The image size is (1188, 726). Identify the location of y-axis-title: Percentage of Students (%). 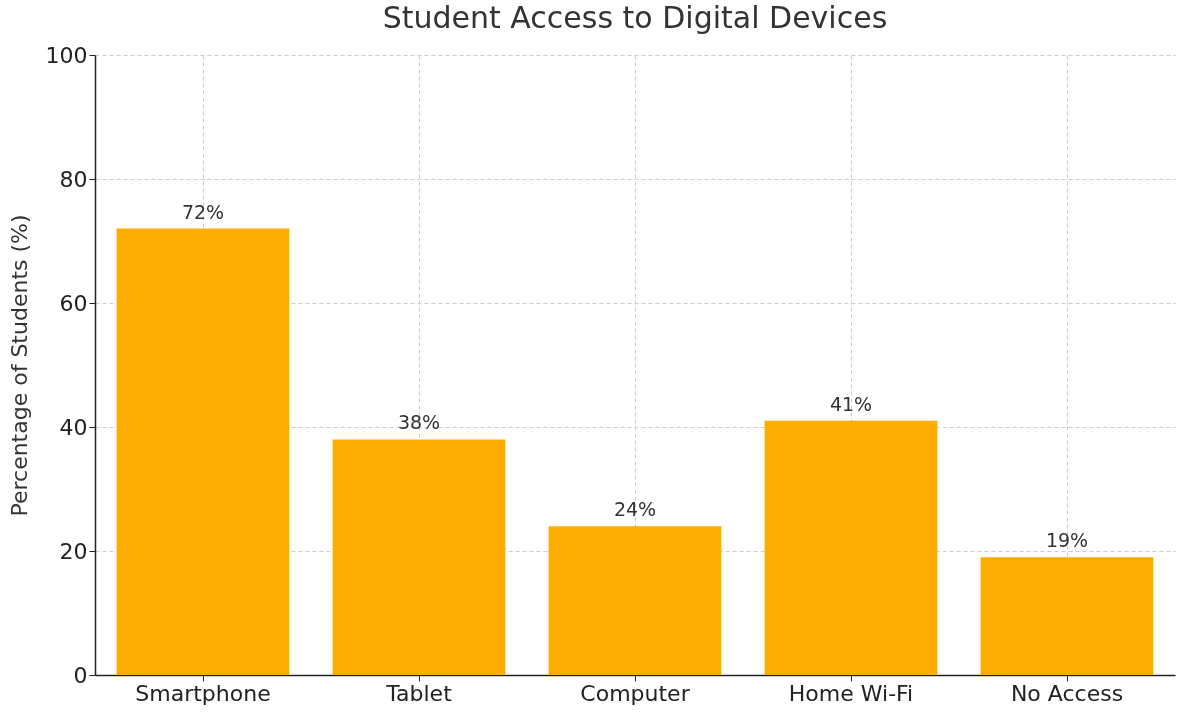
(19, 365).